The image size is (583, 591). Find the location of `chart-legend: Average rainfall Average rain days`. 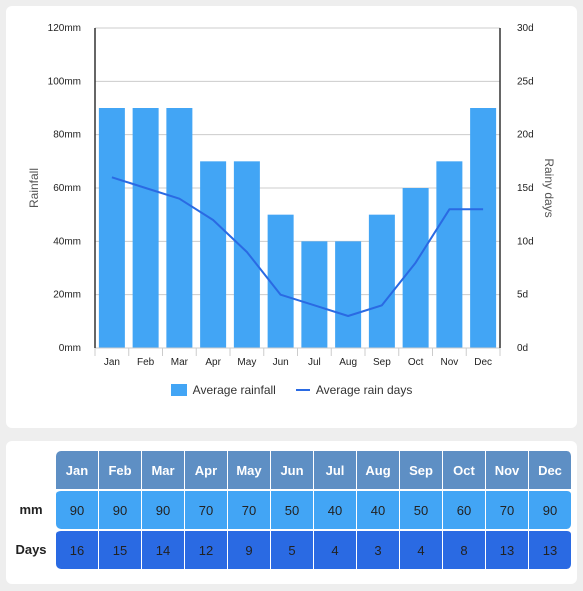

chart-legend: Average rainfall Average rain days is located at coordinates (291, 390).